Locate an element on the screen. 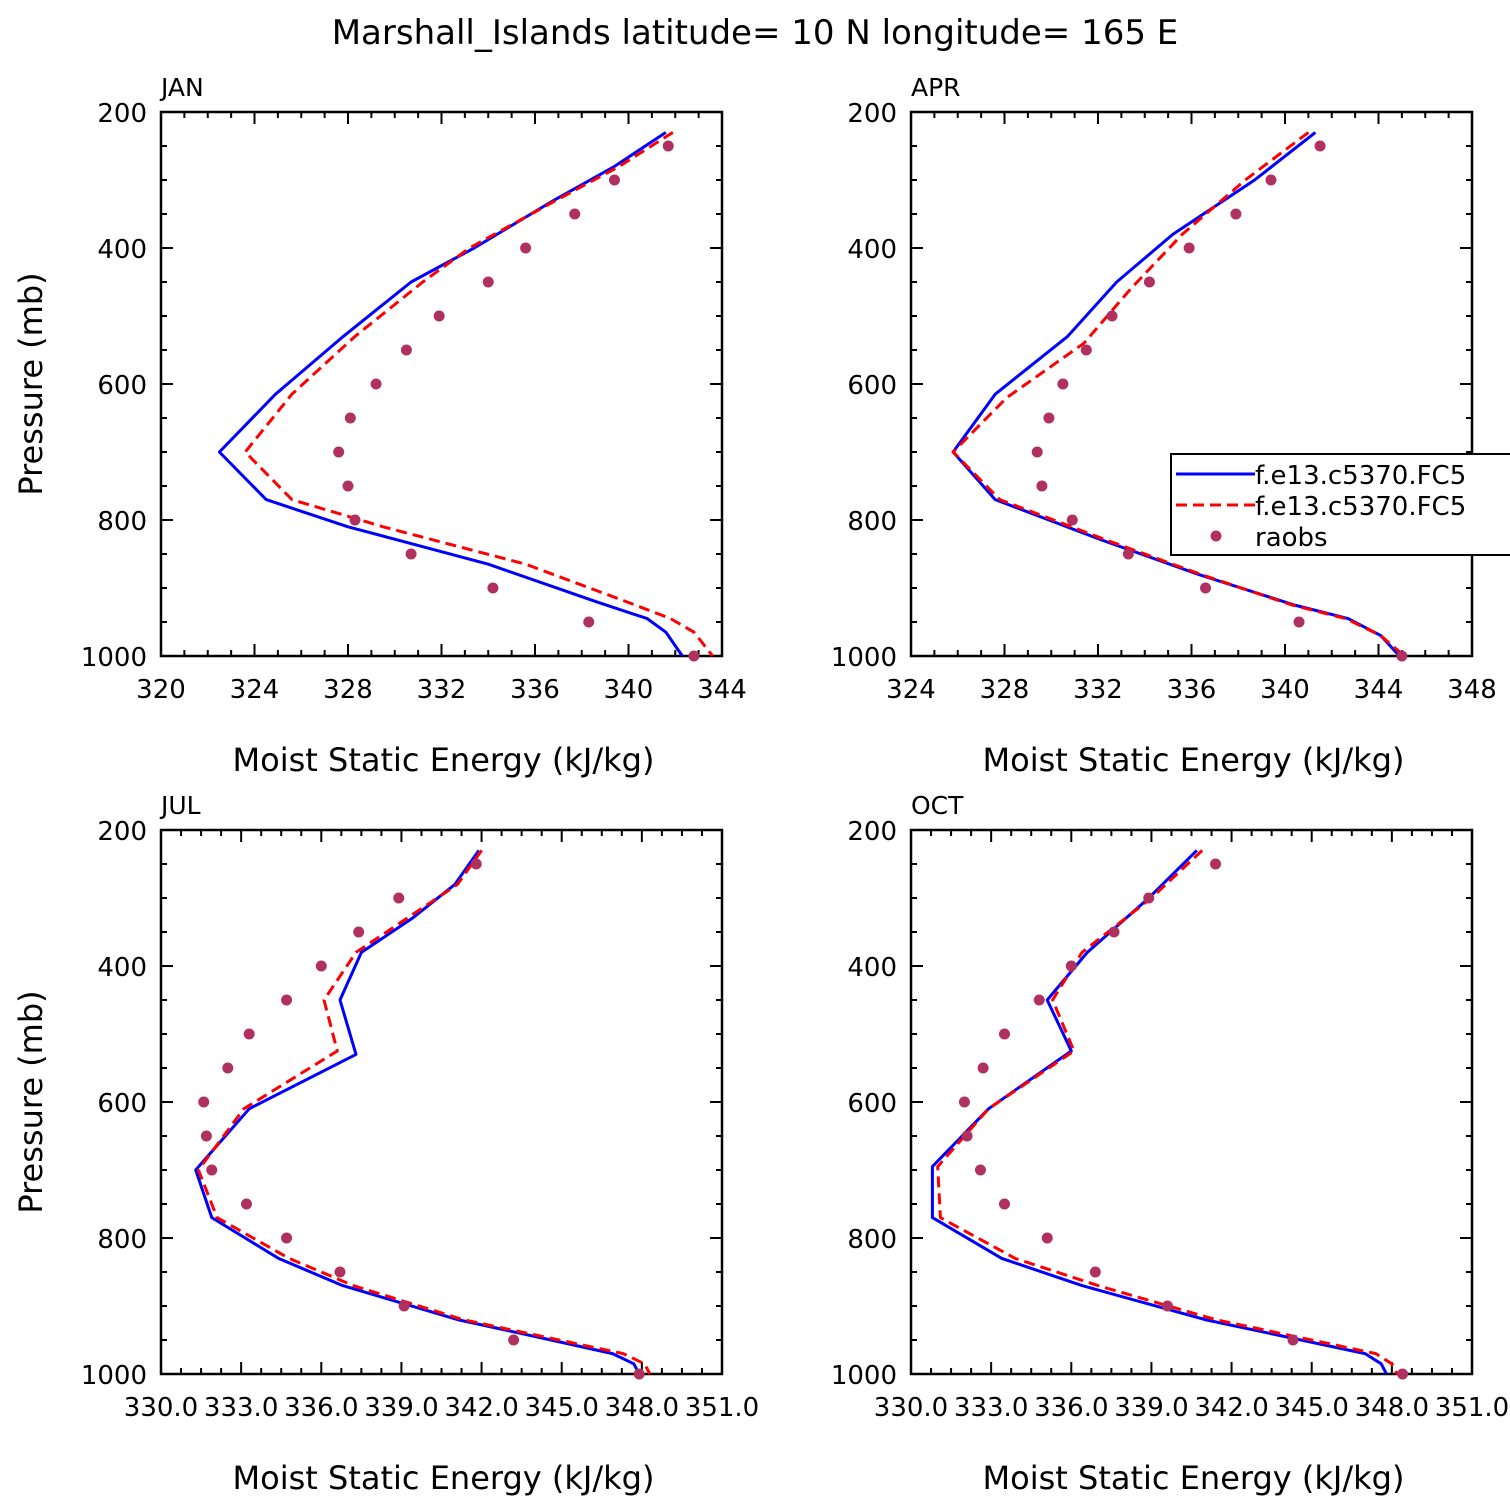  x-tick-label: 340 is located at coordinates (1285, 690).